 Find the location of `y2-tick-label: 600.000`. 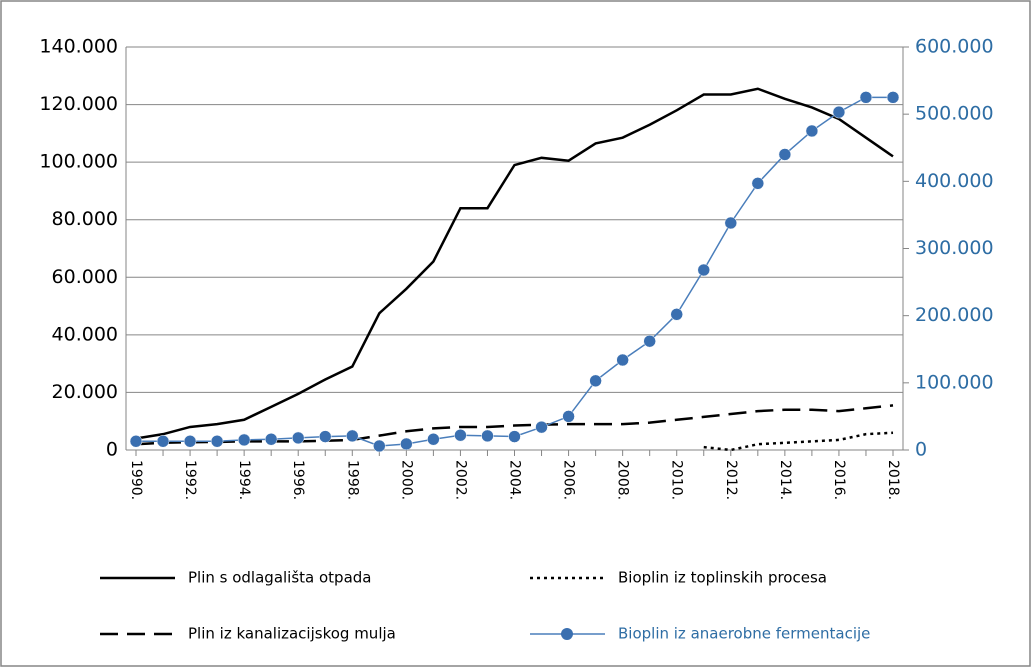

y2-tick-label: 600.000 is located at coordinates (954, 47).